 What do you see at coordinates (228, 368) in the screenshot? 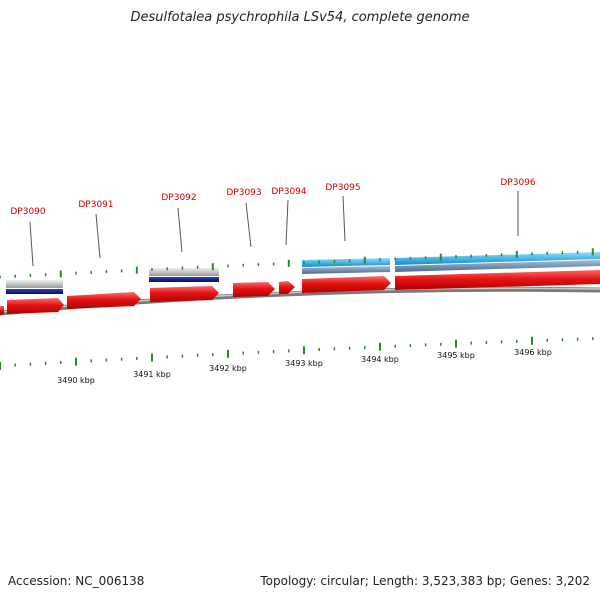
I see `scale-label: 3492 kbp` at bounding box center [228, 368].